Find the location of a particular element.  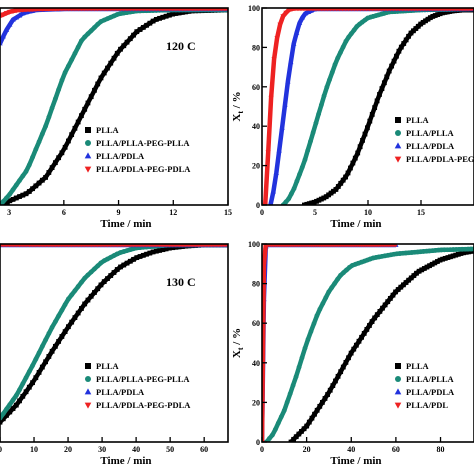

x-tick-label: 80 is located at coordinates (441, 449).